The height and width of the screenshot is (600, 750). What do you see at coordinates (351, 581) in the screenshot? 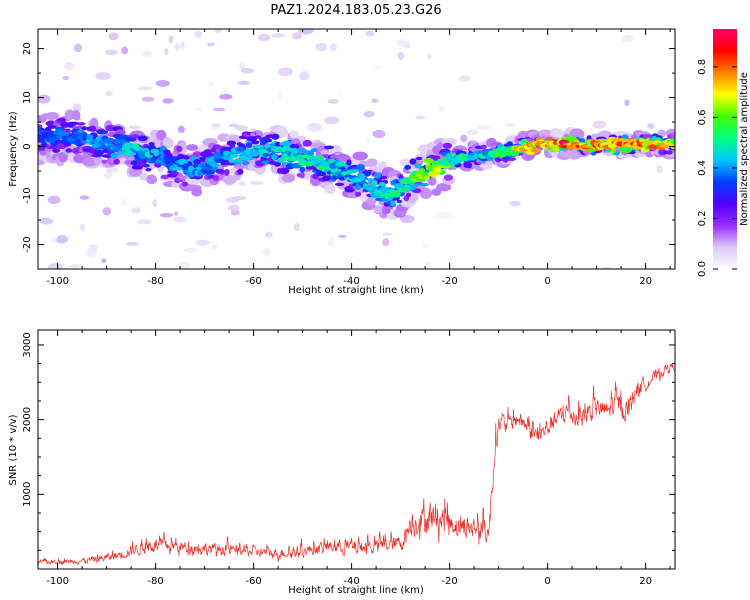
I see `x-tick-label: -40` at bounding box center [351, 581].